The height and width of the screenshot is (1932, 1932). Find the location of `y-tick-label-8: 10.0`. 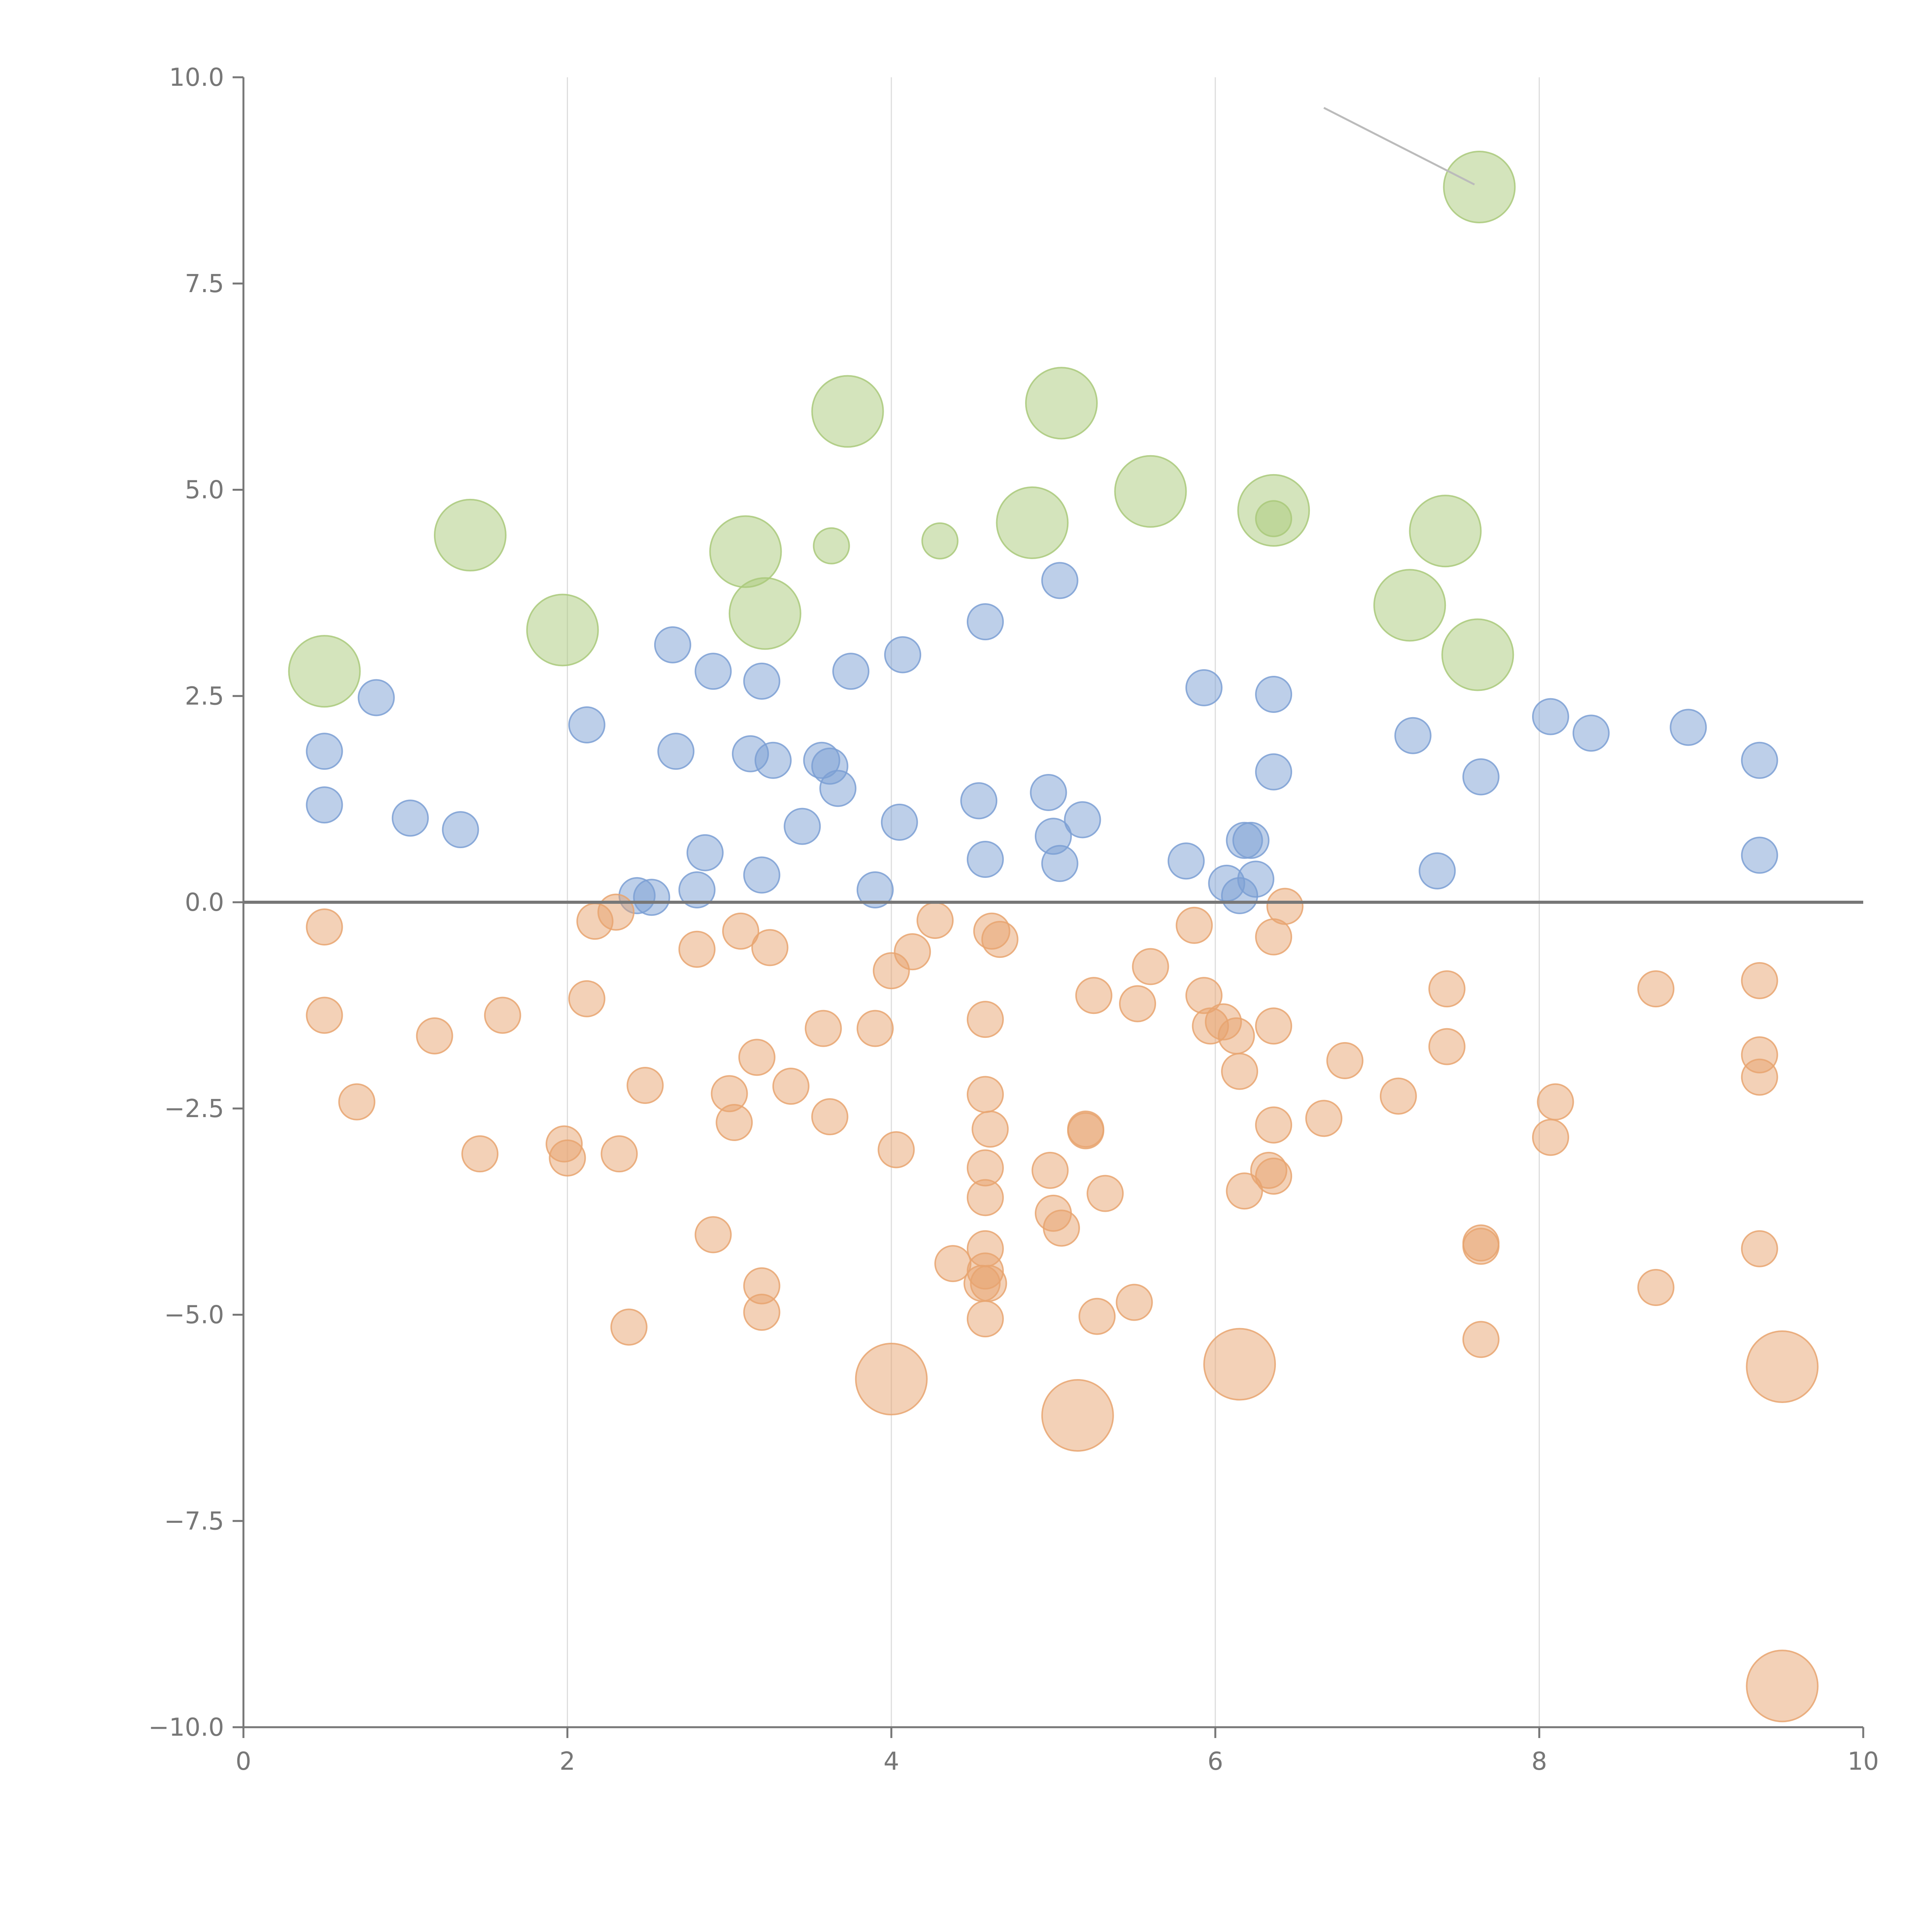

y-tick-label-8: 10.0 is located at coordinates (197, 78).